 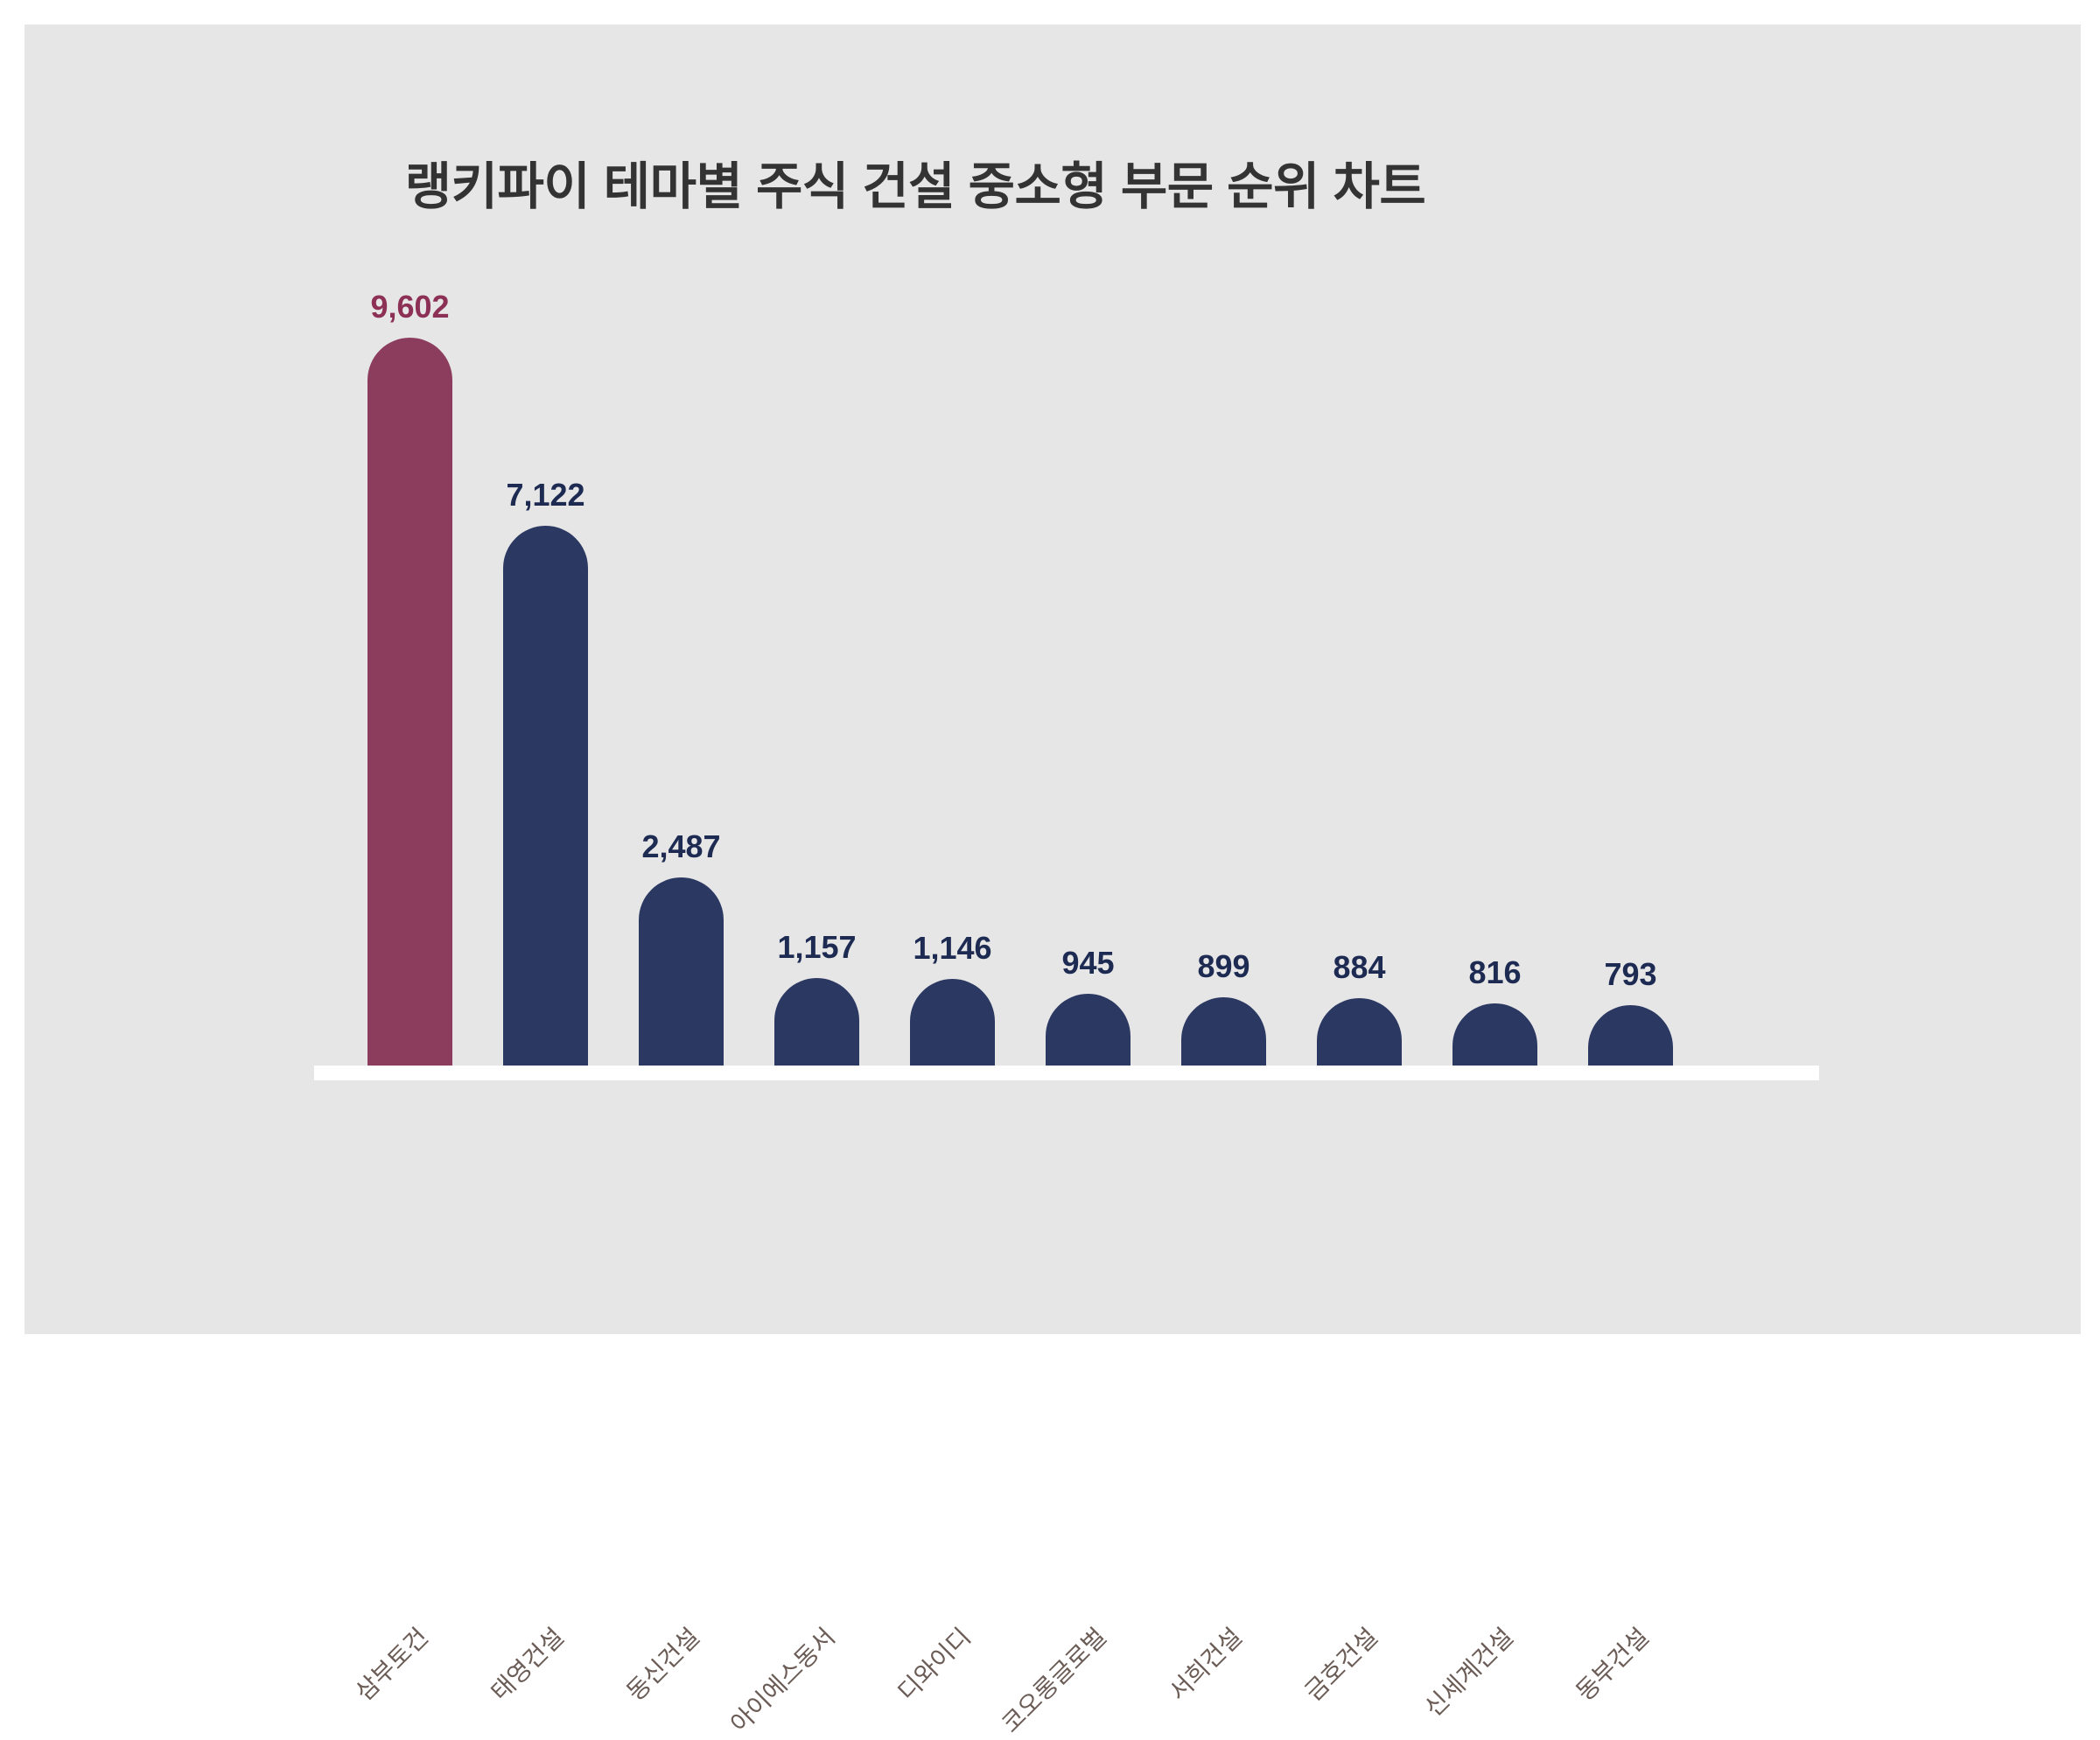 I want to click on x-axis-category-label: 동부건설, so click(x=1645, y=1630).